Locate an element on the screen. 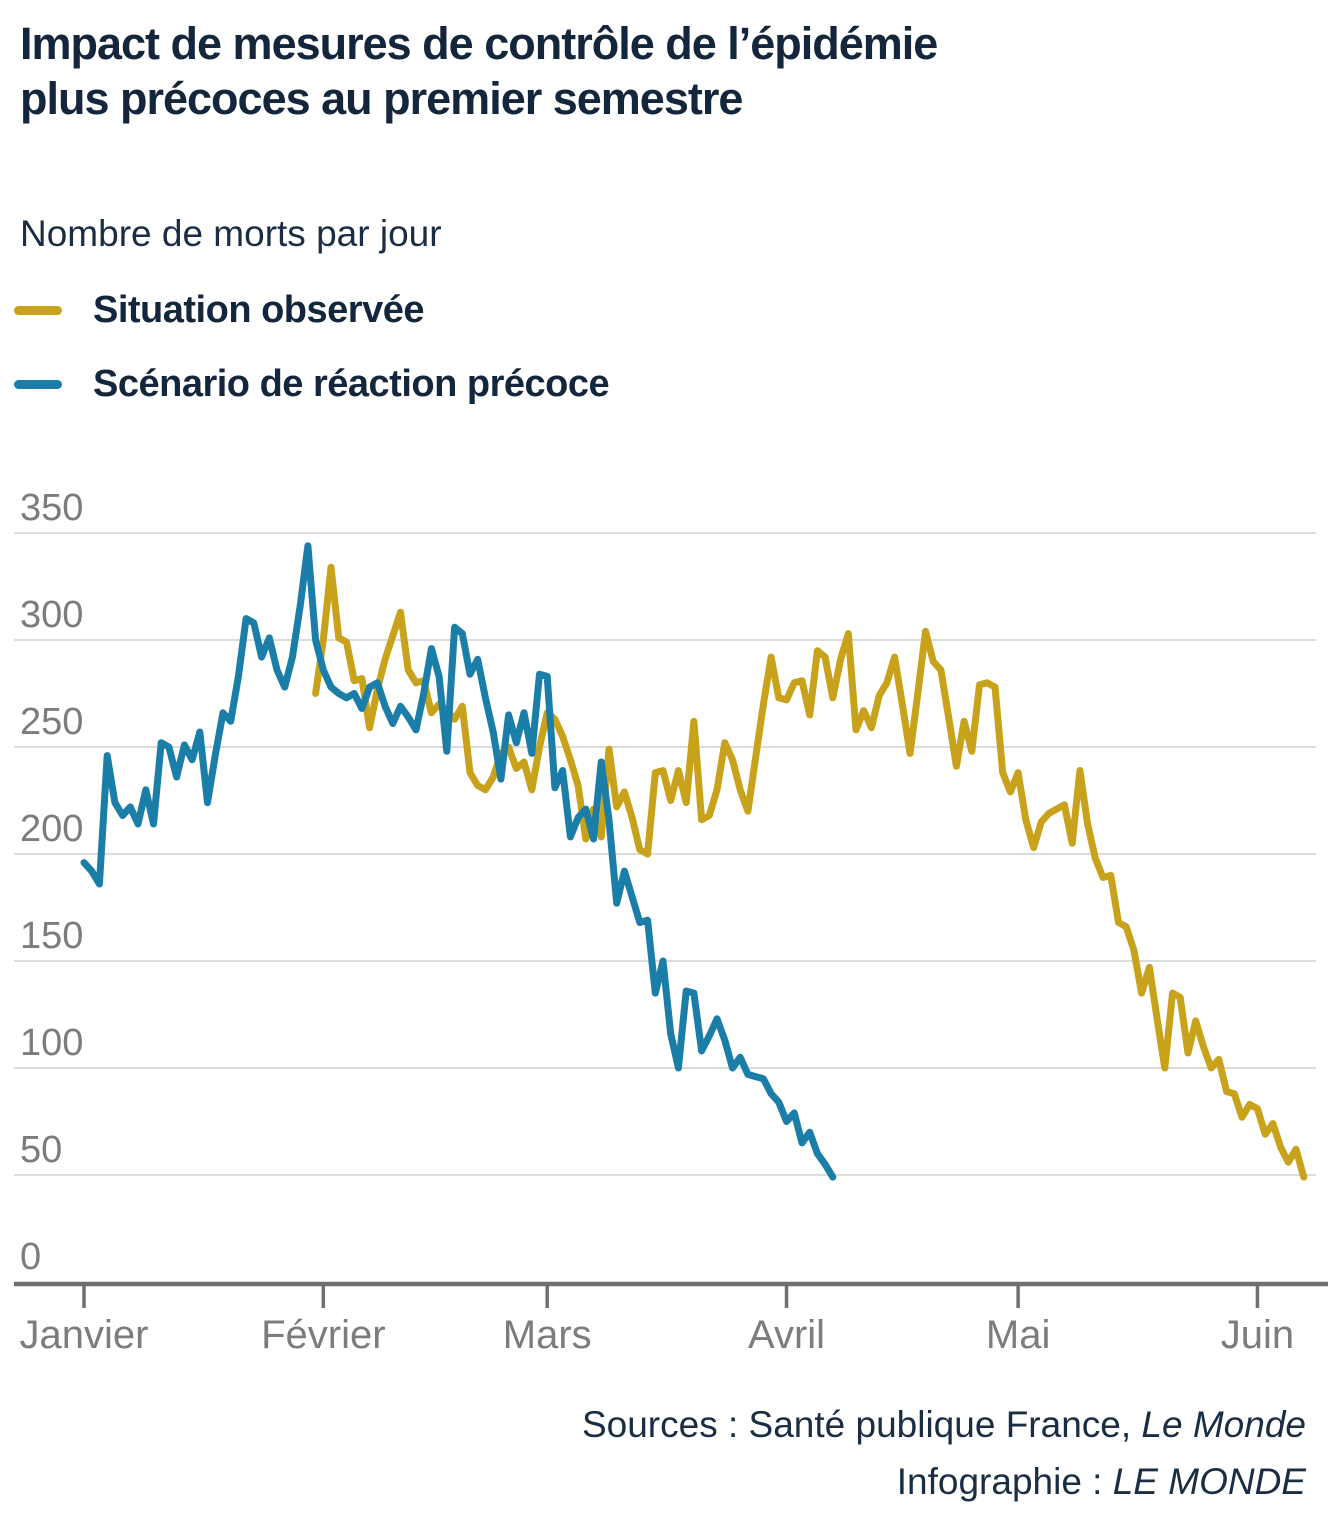 The width and height of the screenshot is (1328, 1529). infographie-line: Infographie : LE MONDE is located at coordinates (944, 1481).